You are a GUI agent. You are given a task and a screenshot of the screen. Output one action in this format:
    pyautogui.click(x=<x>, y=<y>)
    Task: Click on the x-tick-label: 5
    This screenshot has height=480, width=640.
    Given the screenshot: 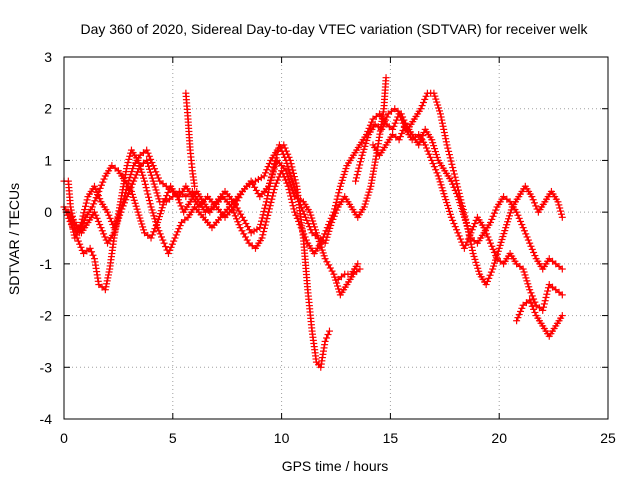 What is the action you would take?
    pyautogui.click(x=173, y=438)
    